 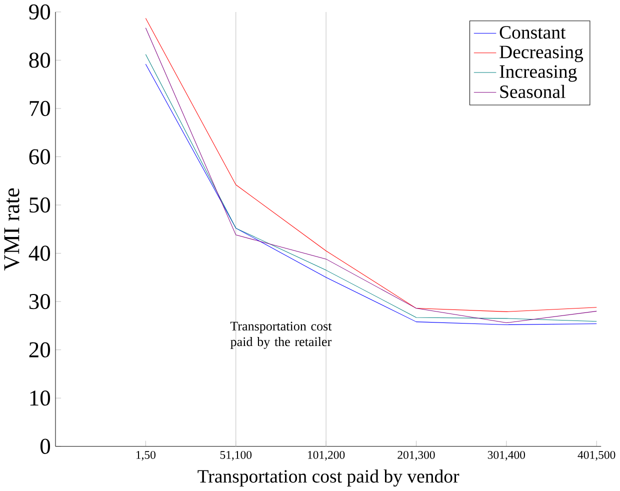 What do you see at coordinates (45, 446) in the screenshot?
I see `y-tick-label: 0` at bounding box center [45, 446].